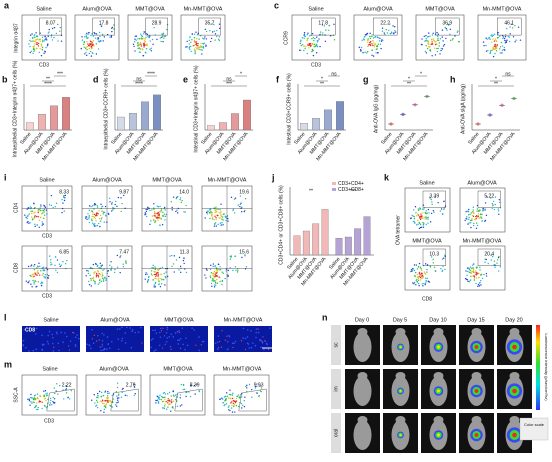  What do you see at coordinates (273, 177) in the screenshot?
I see `panel-letter: j` at bounding box center [273, 177].